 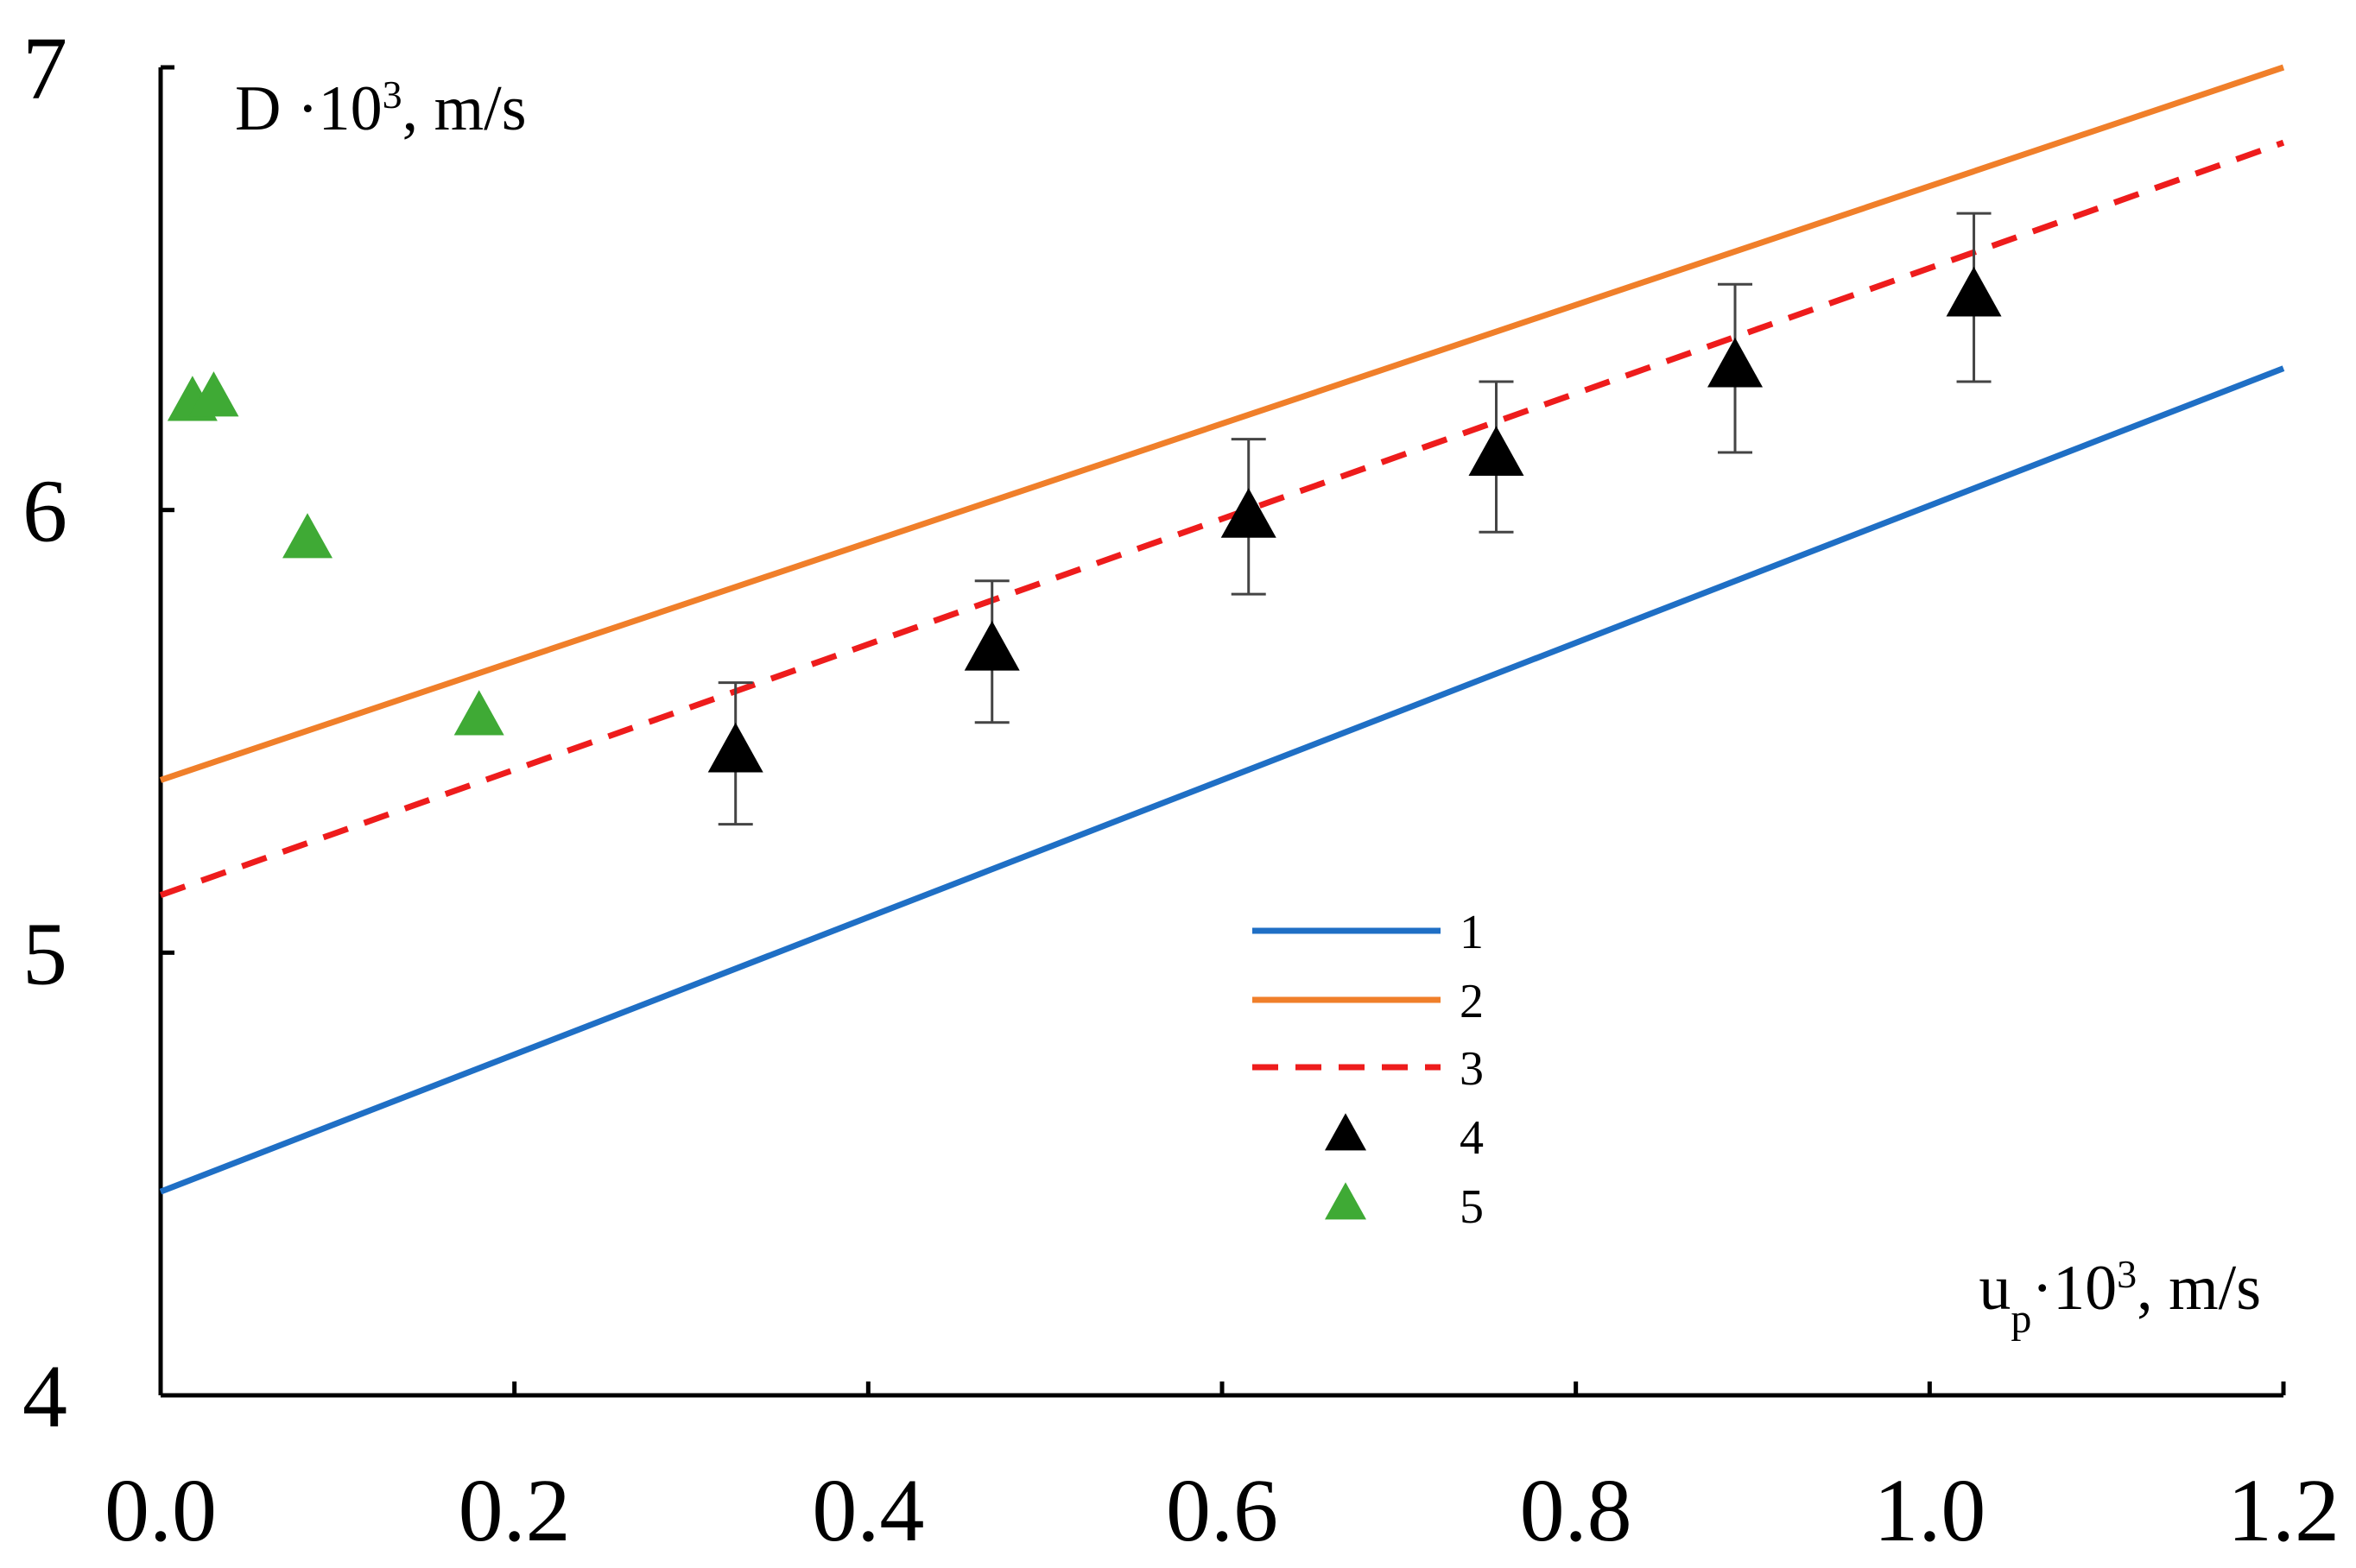 What do you see at coordinates (868, 1511) in the screenshot?
I see `x-tick-label: 0.4` at bounding box center [868, 1511].